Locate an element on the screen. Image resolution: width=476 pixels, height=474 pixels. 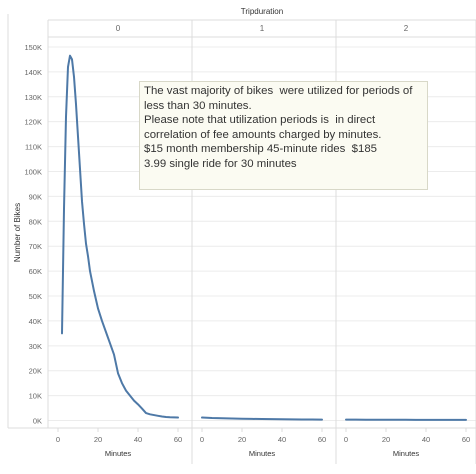
y-tick-label: 70K is located at coordinates (35, 246).